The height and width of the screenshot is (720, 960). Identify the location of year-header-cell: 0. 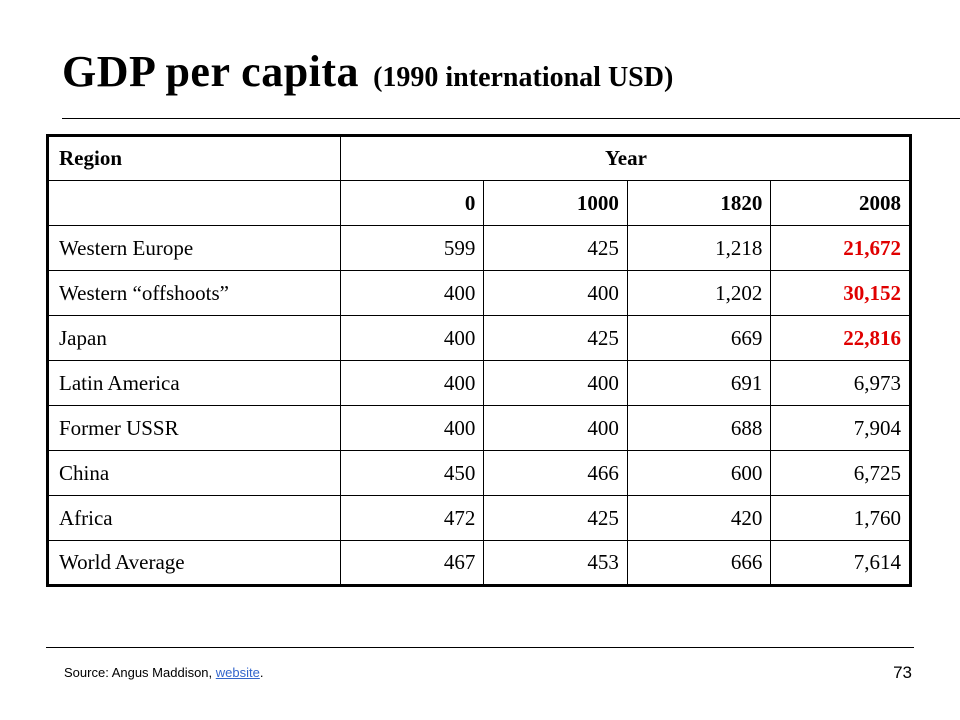
(412, 203).